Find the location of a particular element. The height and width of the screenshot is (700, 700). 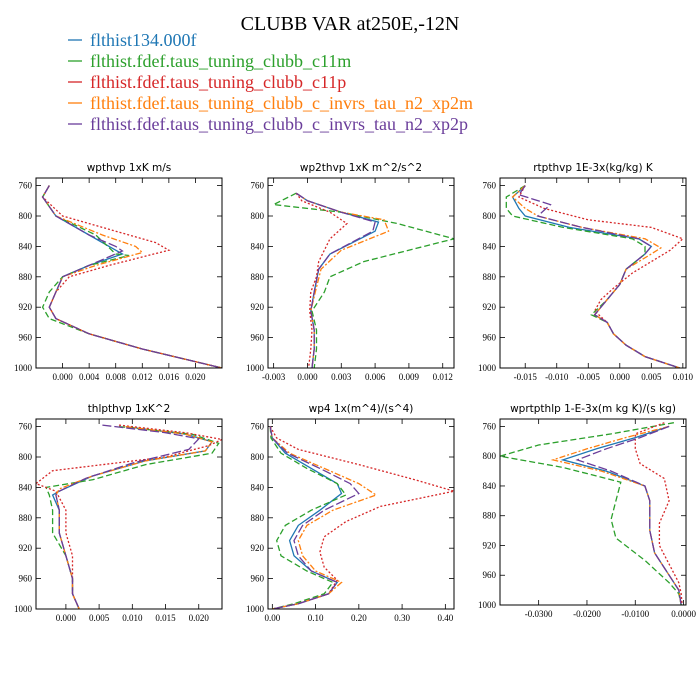

x-tick-label: 0.006 is located at coordinates (375, 377).